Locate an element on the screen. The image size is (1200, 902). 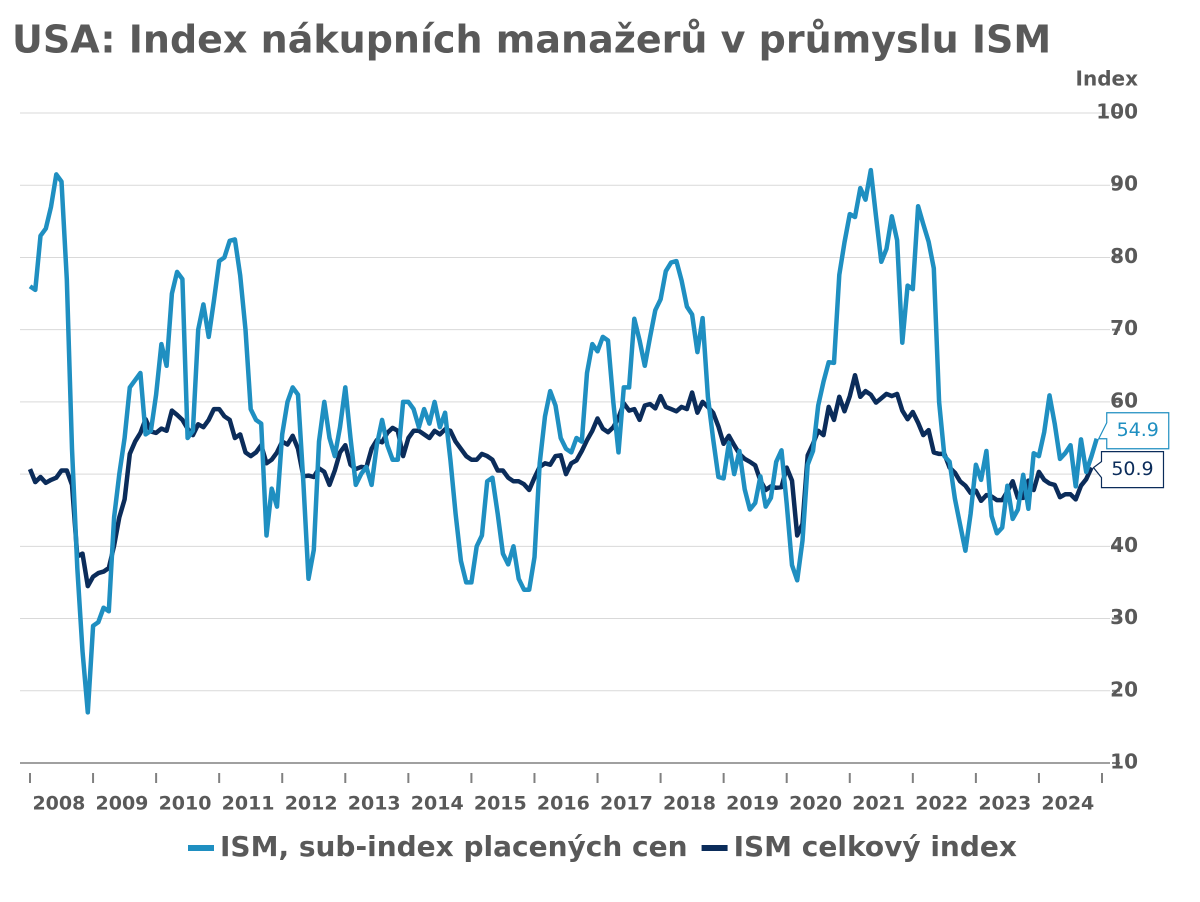
x-tick-label: 2019 is located at coordinates (752, 804).